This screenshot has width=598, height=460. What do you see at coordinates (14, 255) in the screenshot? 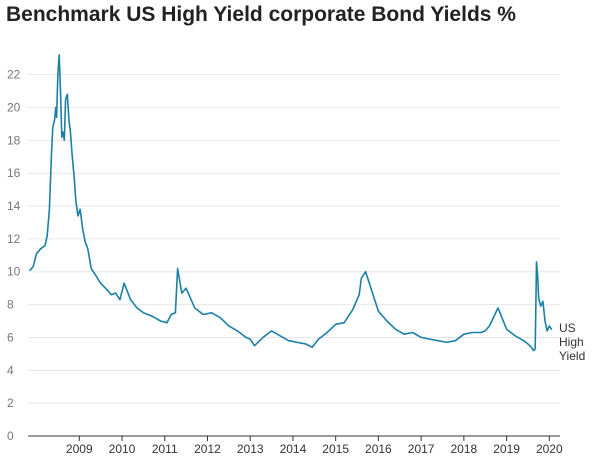
I see `y-axis-tick-labels: 0 2 4 6 8 10 12 14 16 18 20 22` at bounding box center [14, 255].